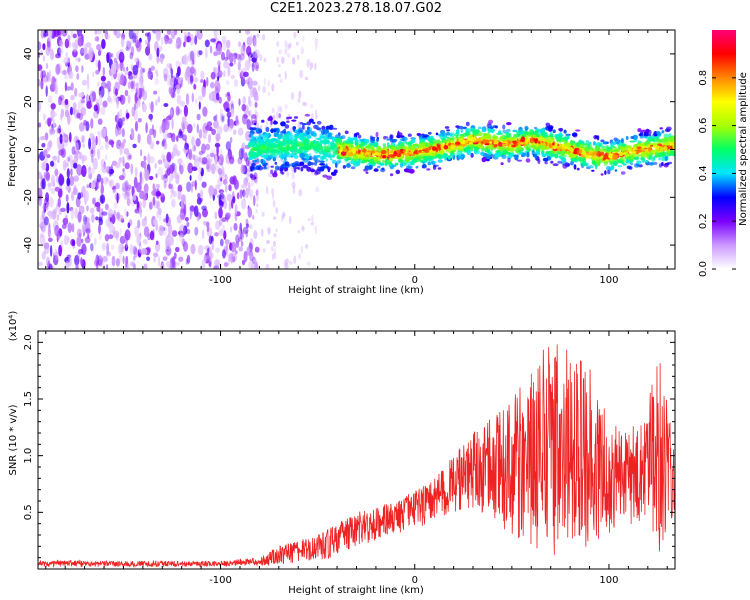  Describe the element at coordinates (703, 126) in the screenshot. I see `colorbar-tick-label: 0.6` at that location.